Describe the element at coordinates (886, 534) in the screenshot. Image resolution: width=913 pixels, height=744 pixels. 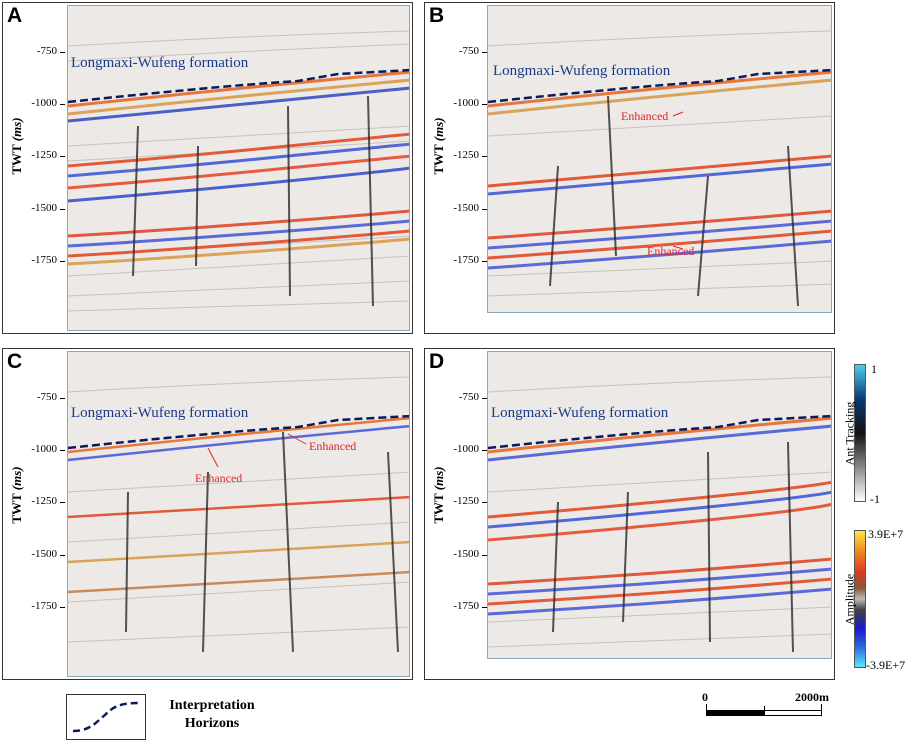
I see `colorbar-max-label: 3.9E+7` at that location.